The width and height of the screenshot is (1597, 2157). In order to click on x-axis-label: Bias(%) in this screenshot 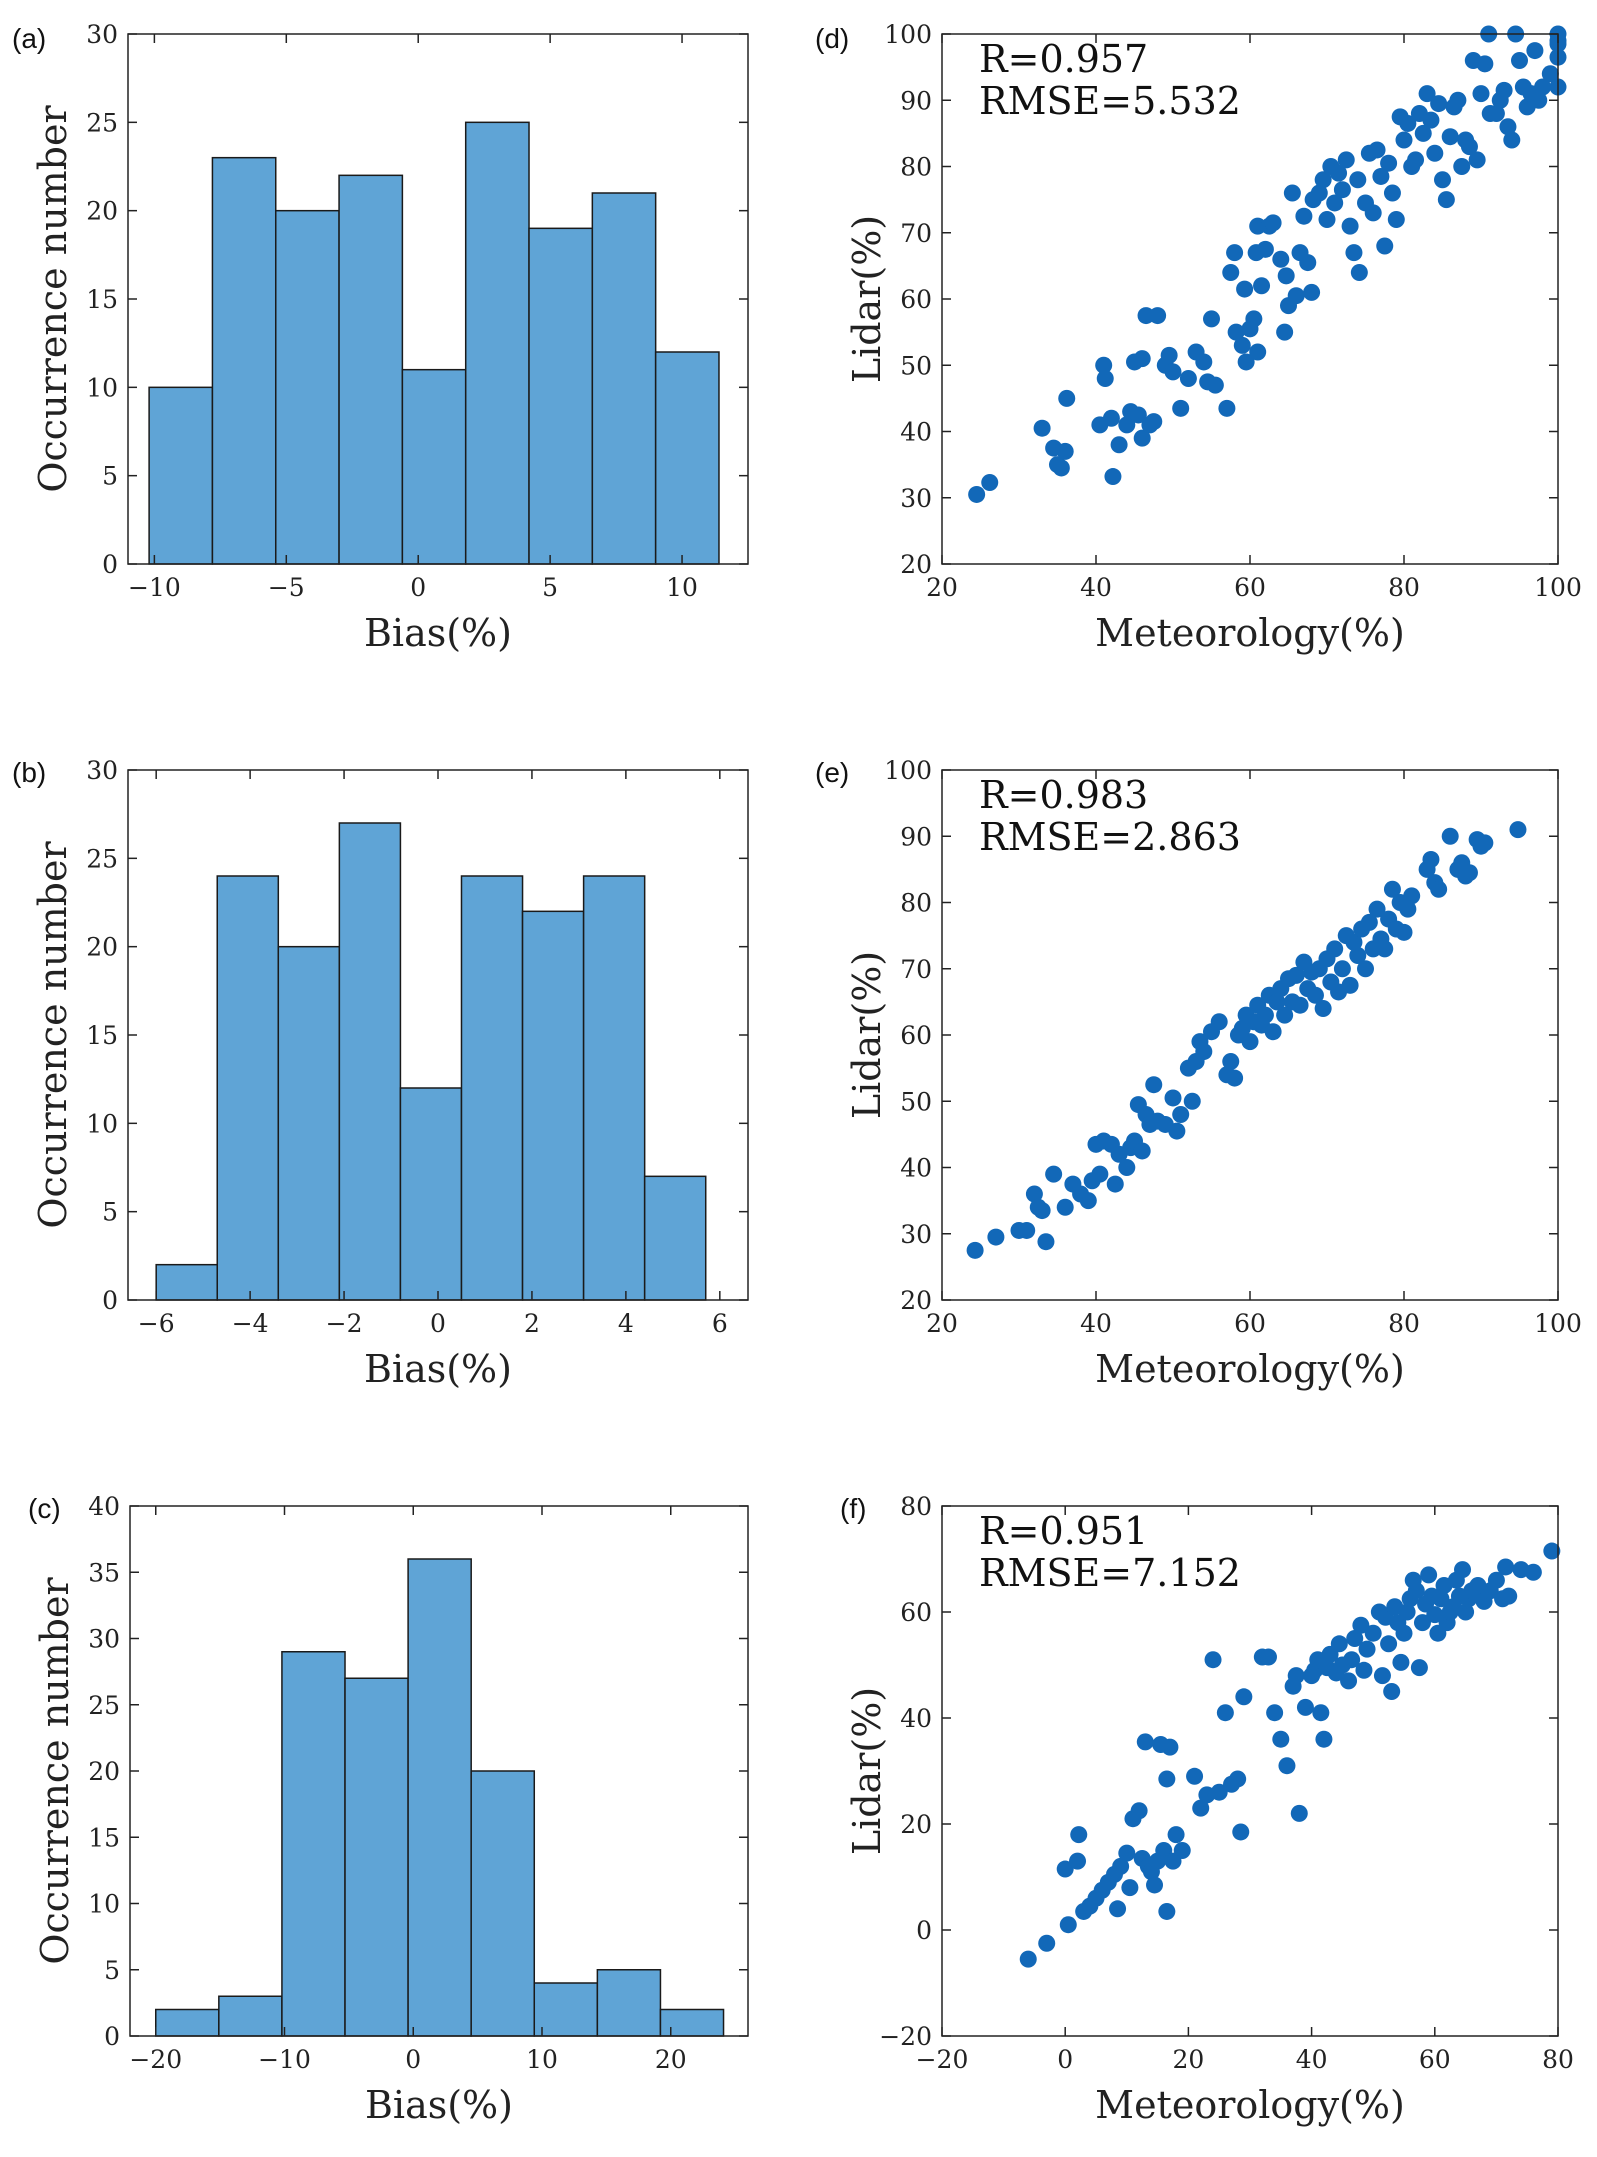, I will do `click(438, 633)`.